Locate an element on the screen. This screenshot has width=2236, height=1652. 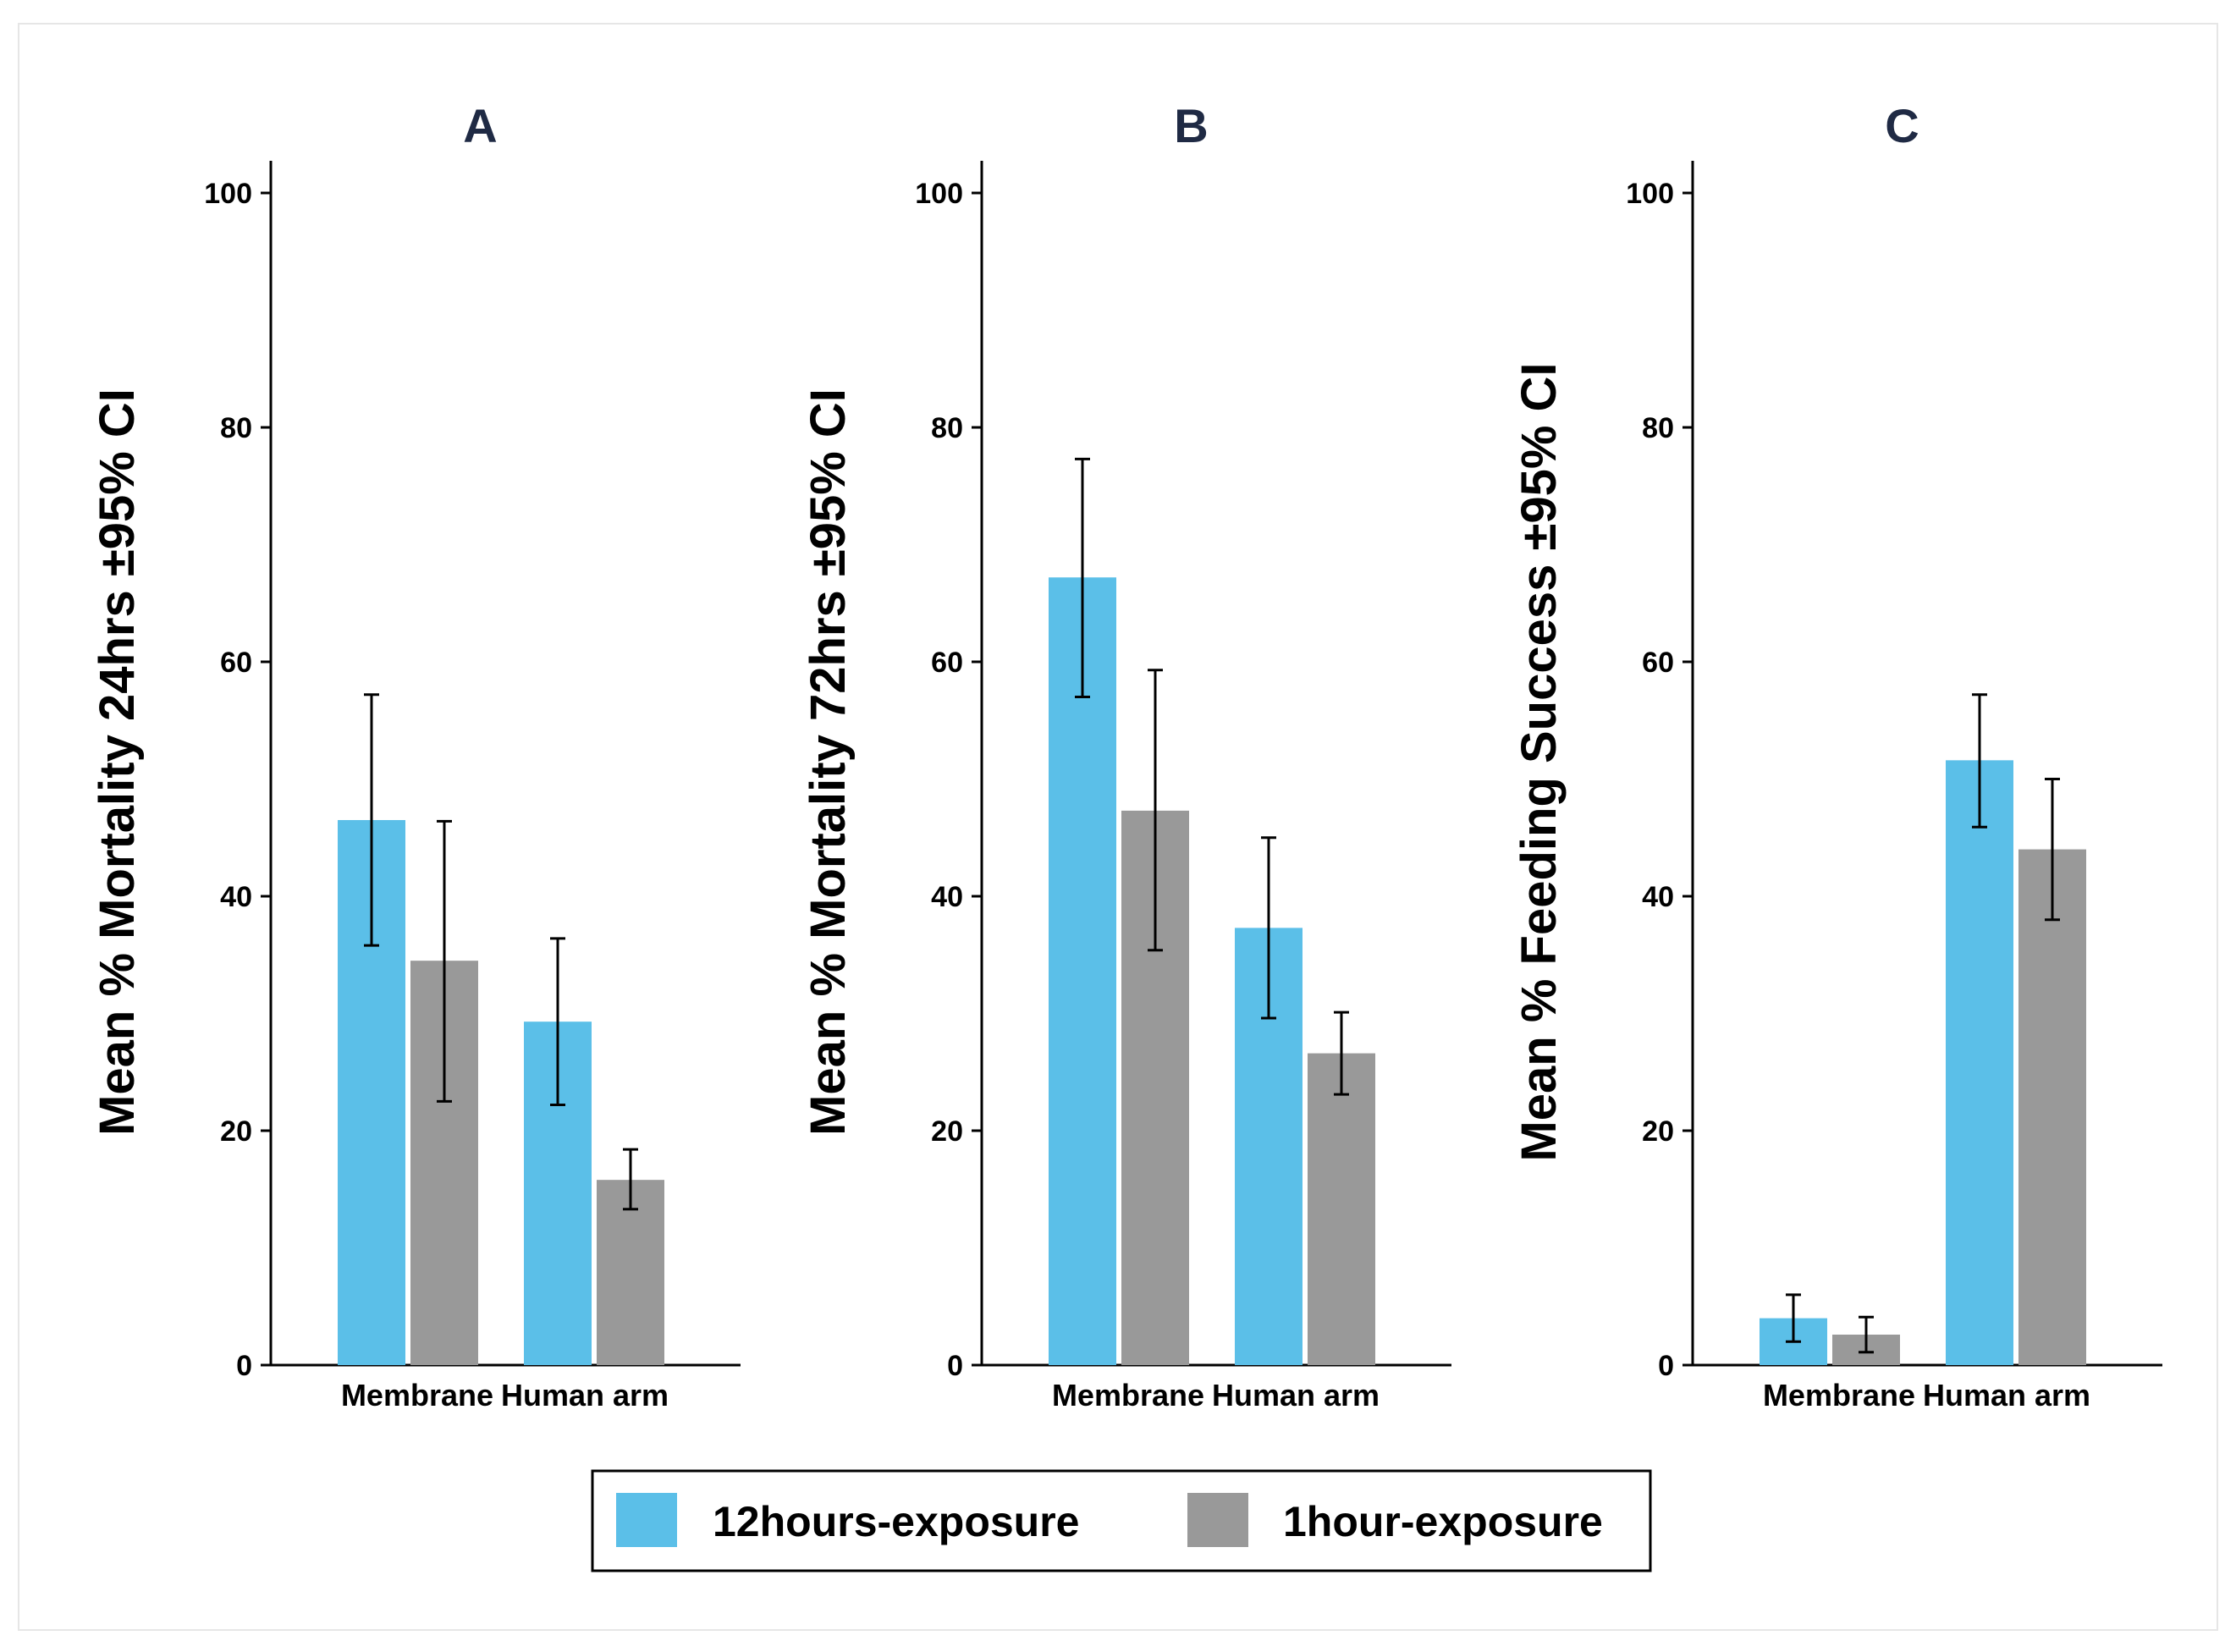
y-axis-label: Mean % Feeding Success ±95% CI is located at coordinates (1539, 761).